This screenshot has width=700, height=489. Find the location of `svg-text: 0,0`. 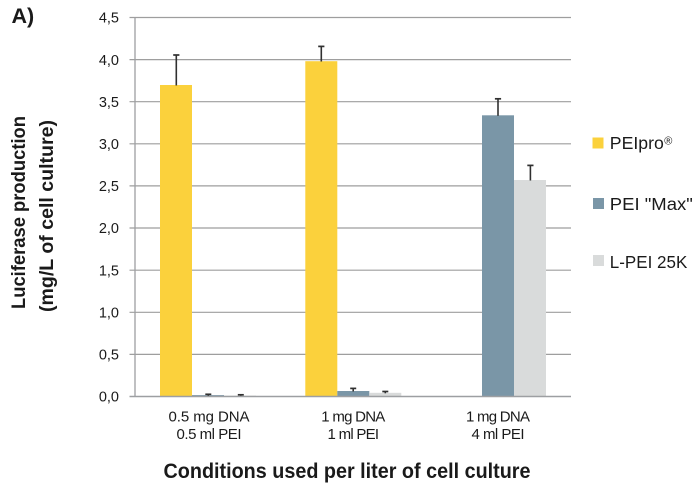

svg-text: 0,0 is located at coordinates (109, 398).